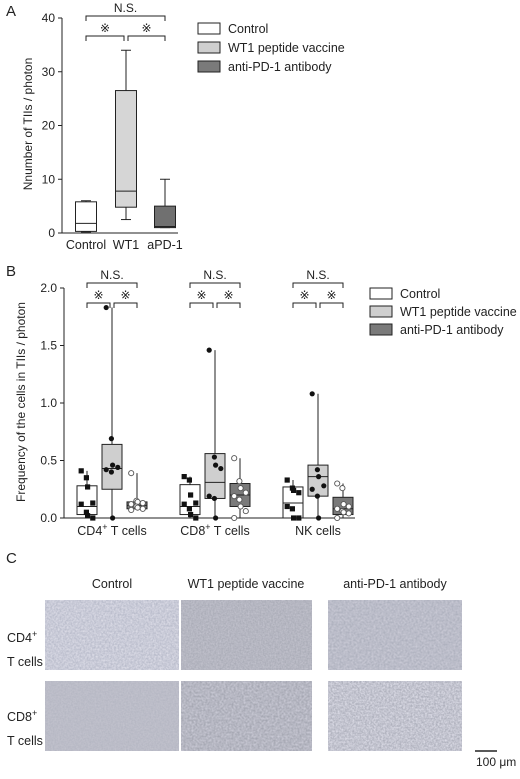 The width and height of the screenshot is (520, 779). What do you see at coordinates (28, 124) in the screenshot?
I see `panel-a-y-axis-title: Nnumber of TIIs / photon` at bounding box center [28, 124].